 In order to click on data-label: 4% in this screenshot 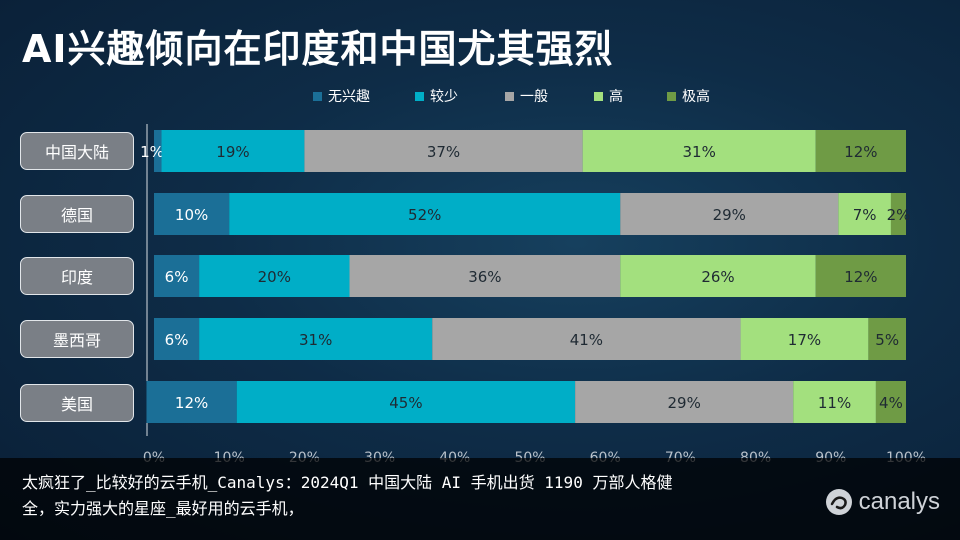, I will do `click(891, 403)`.